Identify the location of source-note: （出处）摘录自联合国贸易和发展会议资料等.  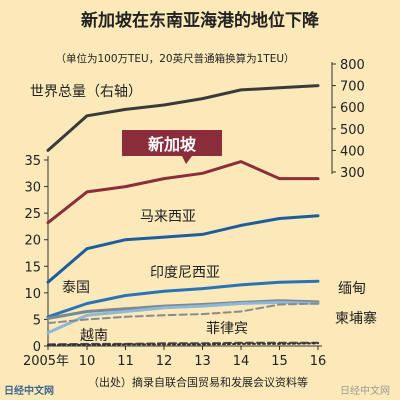
(198, 382).